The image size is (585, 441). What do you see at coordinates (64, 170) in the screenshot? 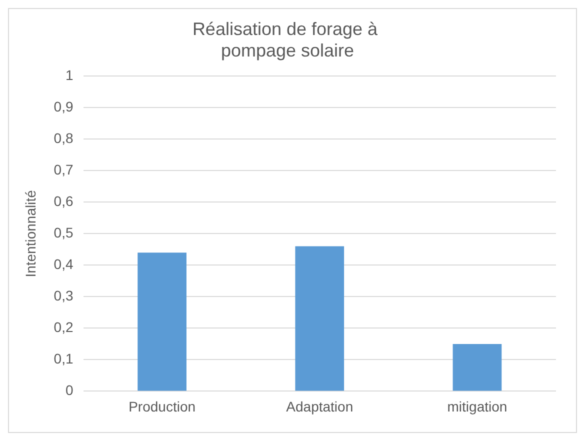
I see `y-tick-label: 0,7` at bounding box center [64, 170].